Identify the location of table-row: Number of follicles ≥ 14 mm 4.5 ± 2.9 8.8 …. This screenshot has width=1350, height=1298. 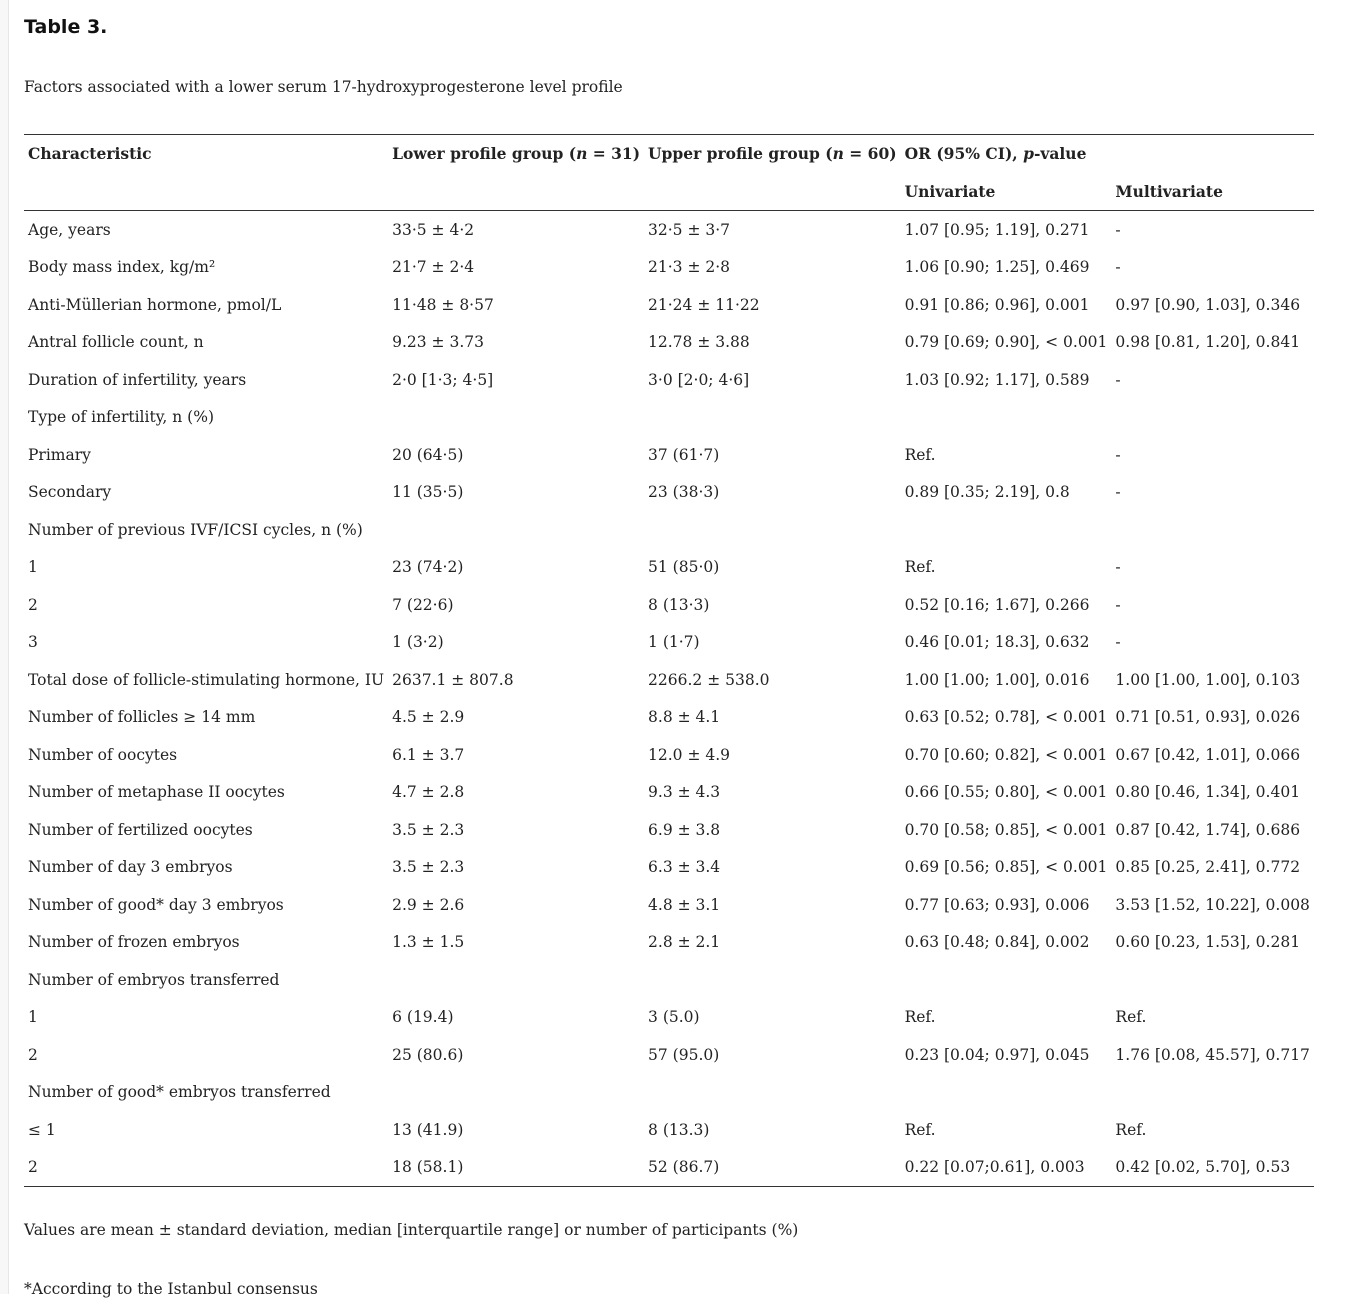
(669, 718).